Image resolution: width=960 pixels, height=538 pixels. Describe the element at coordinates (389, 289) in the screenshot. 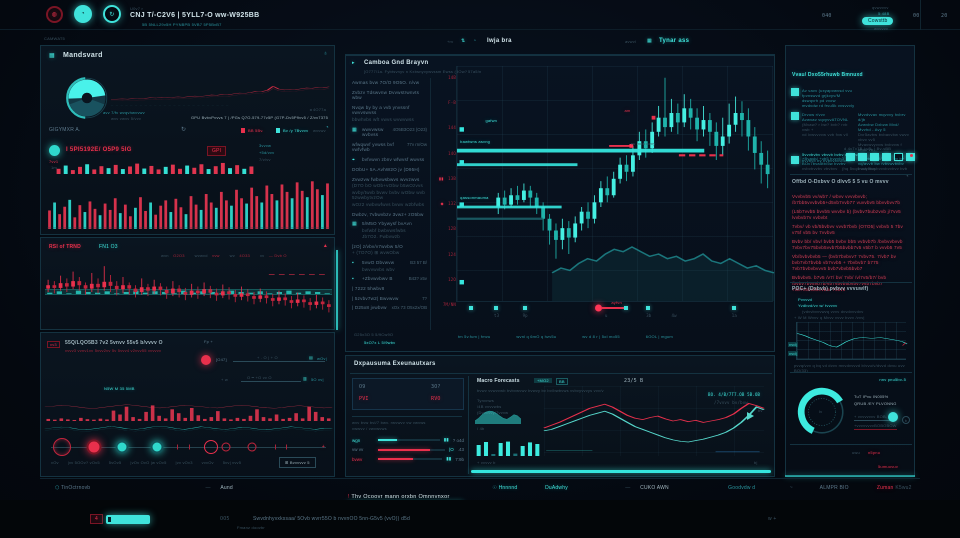

I see `sidebar-row: | 7222 5hwbv8` at that location.